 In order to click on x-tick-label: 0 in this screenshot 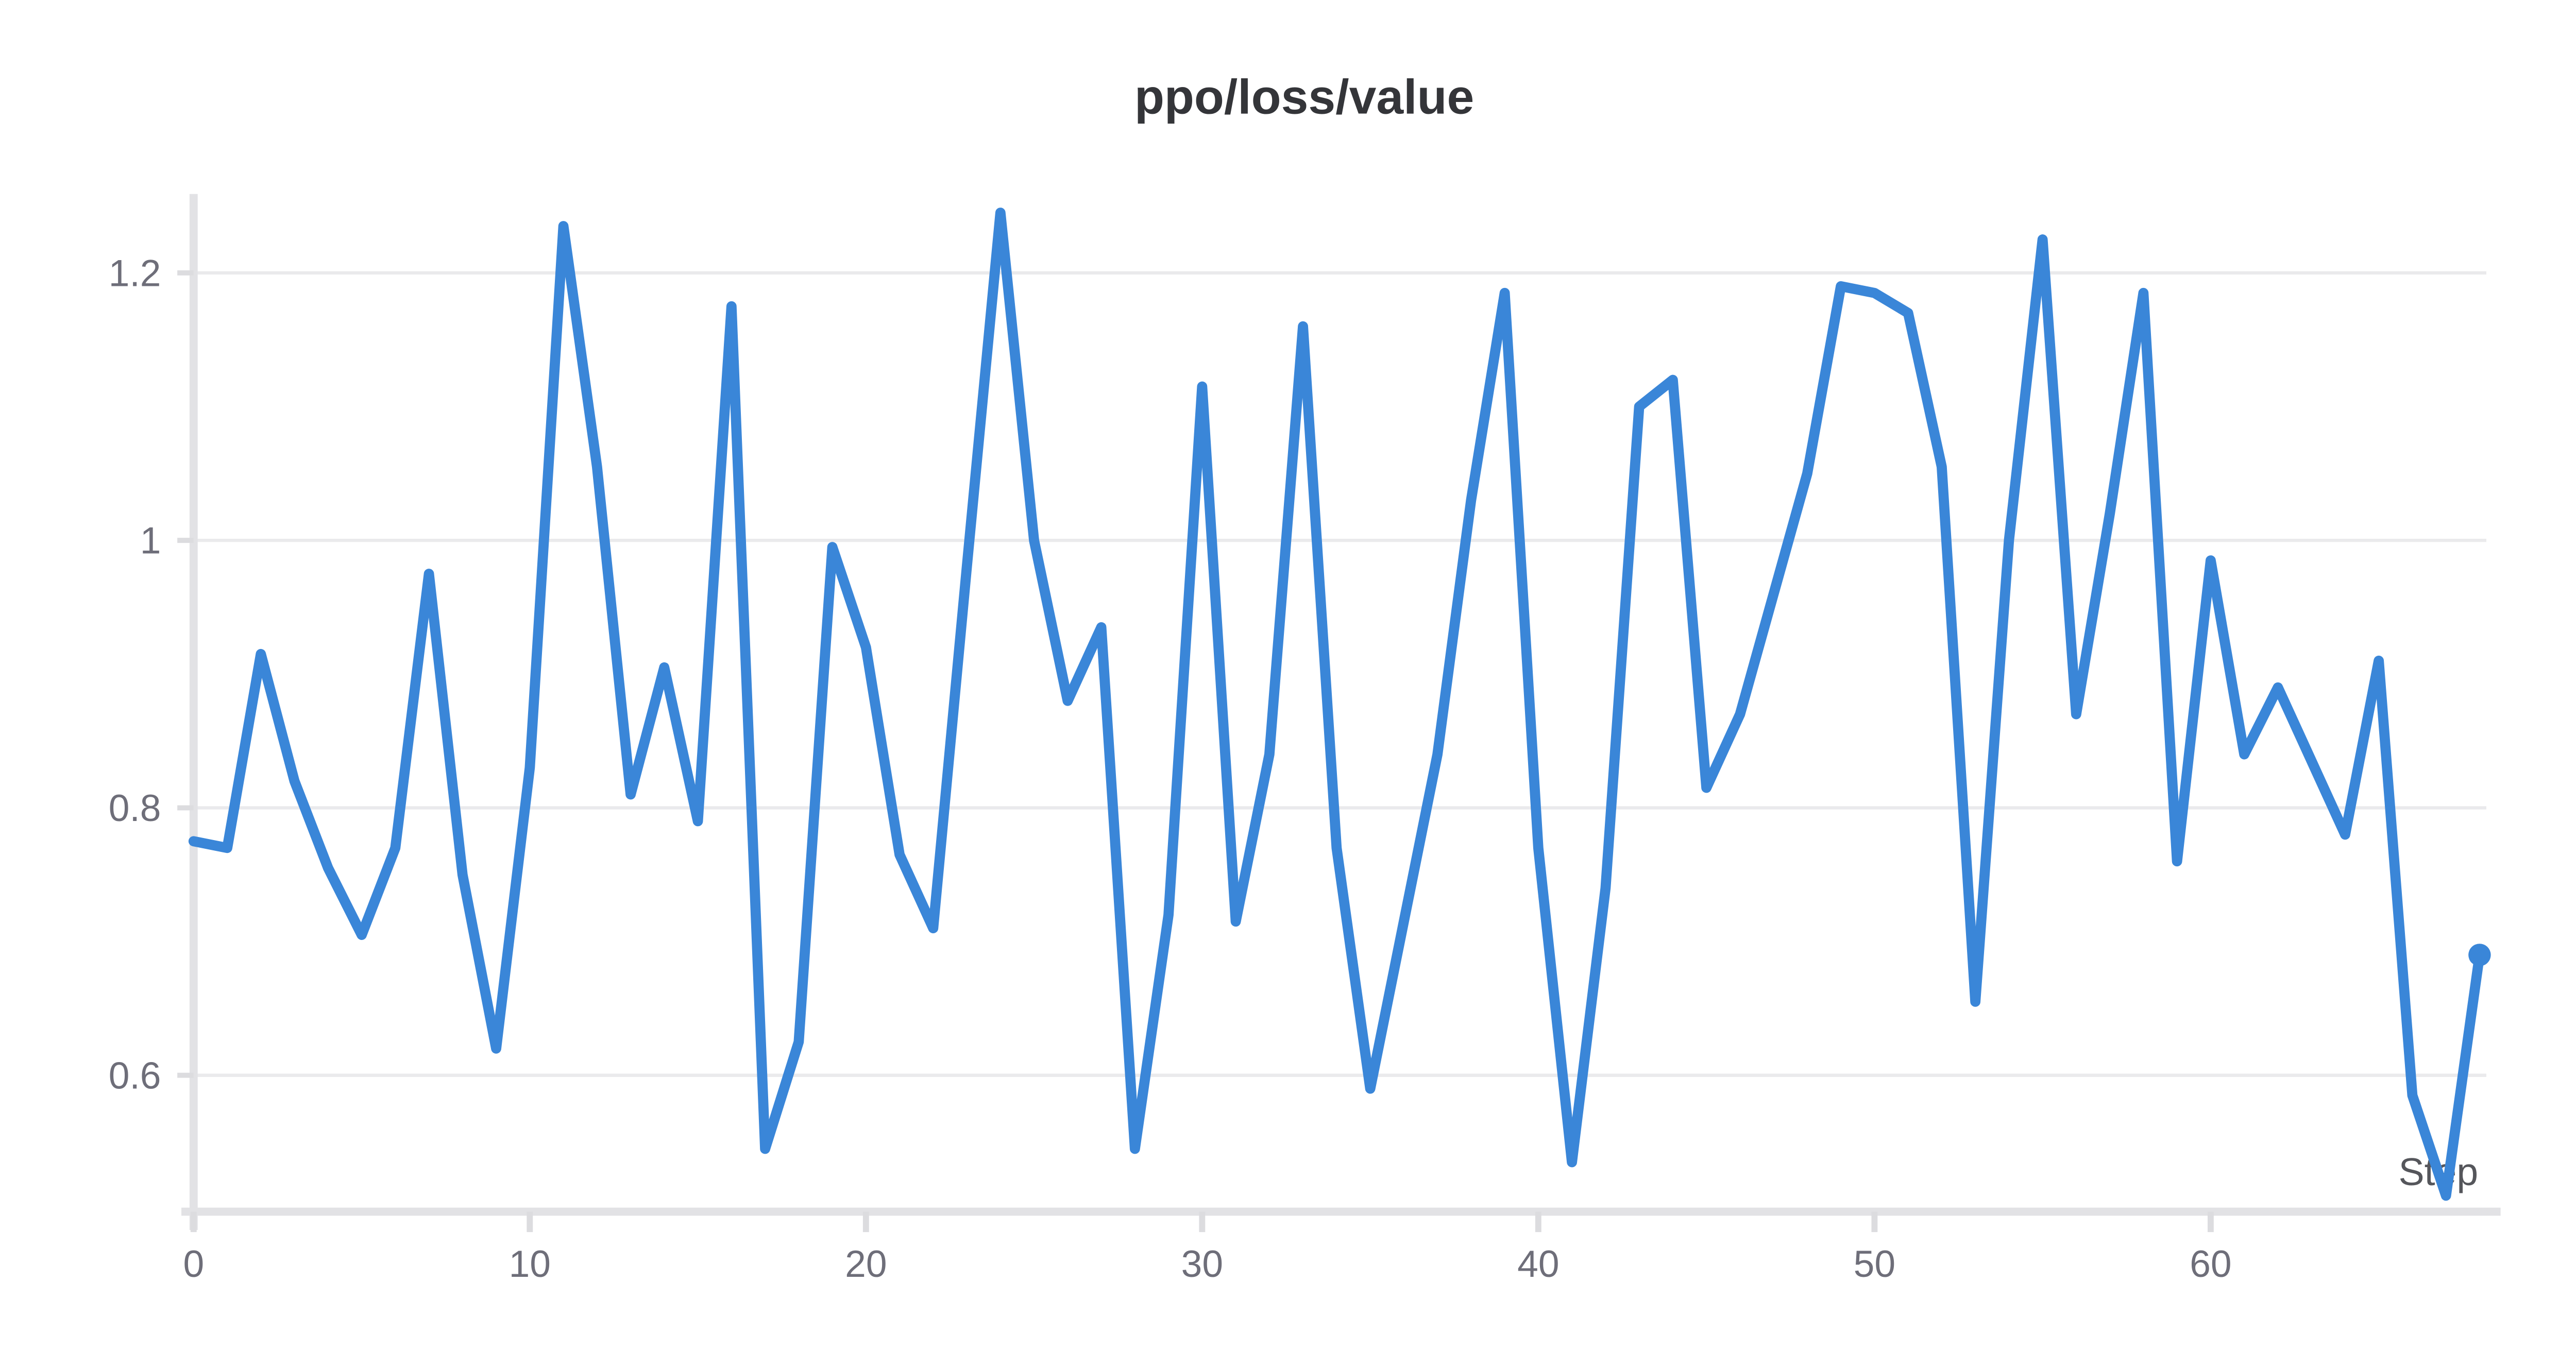, I will do `click(193, 1264)`.